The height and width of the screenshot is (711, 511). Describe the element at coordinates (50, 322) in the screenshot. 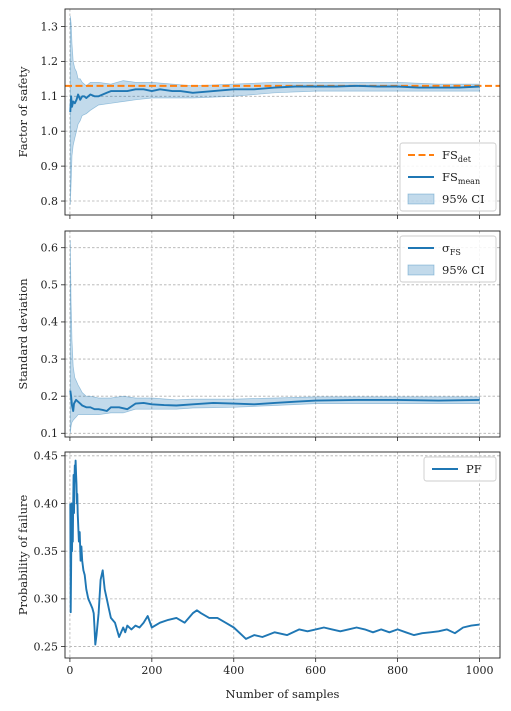

I see `y-tick-label: 0.4` at that location.